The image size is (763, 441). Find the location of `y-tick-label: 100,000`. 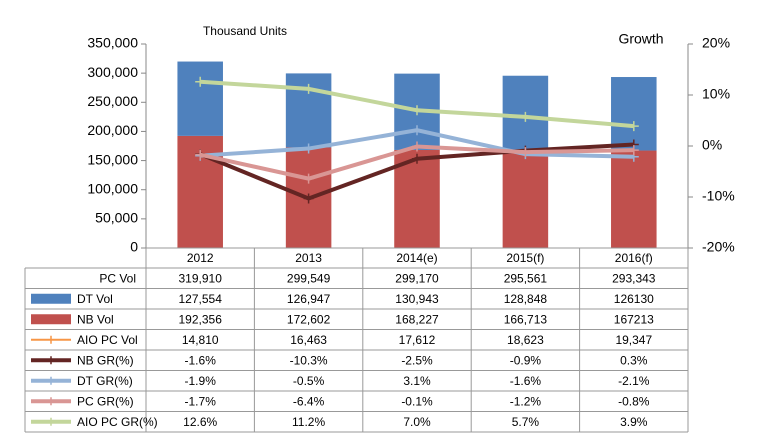

y-tick-label: 100,000 is located at coordinates (112, 188).